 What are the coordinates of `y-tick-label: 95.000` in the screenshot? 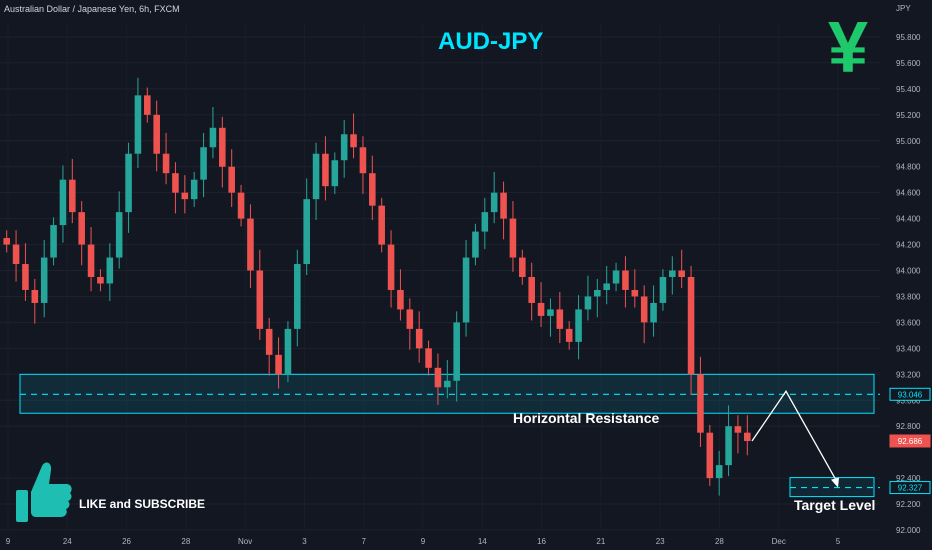 It's located at (908, 141).